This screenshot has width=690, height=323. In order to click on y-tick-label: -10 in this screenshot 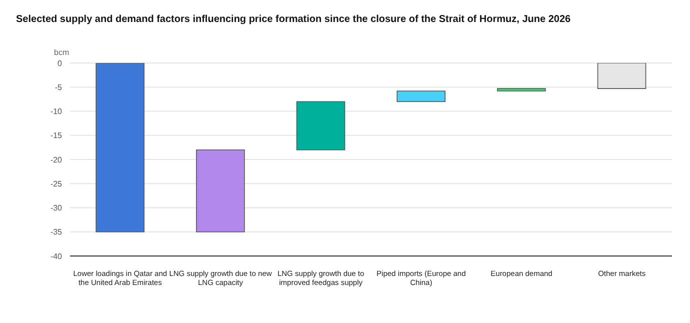, I will do `click(56, 111)`.